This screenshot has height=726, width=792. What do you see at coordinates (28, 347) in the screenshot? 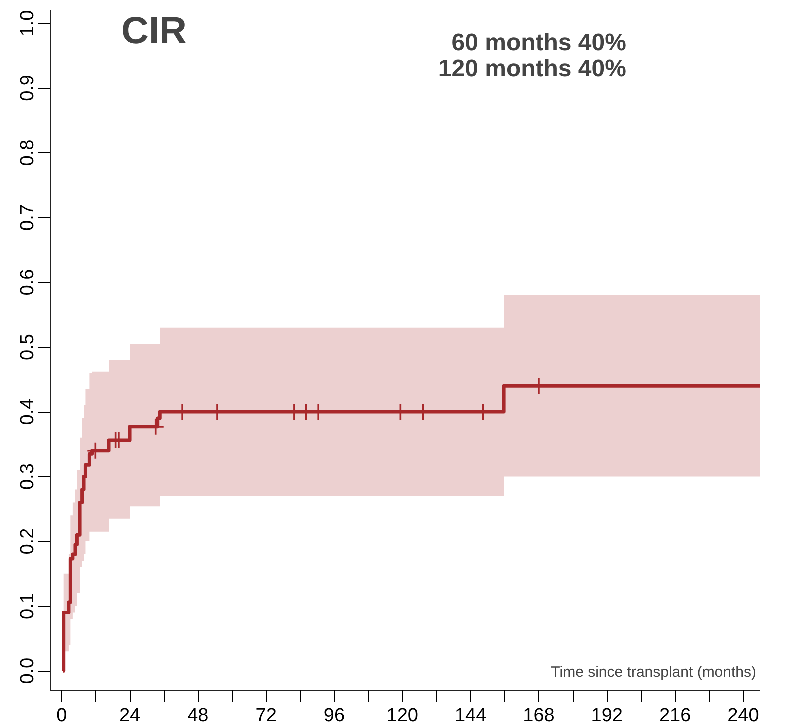
I see `y-tick-label: 0.5` at bounding box center [28, 347].